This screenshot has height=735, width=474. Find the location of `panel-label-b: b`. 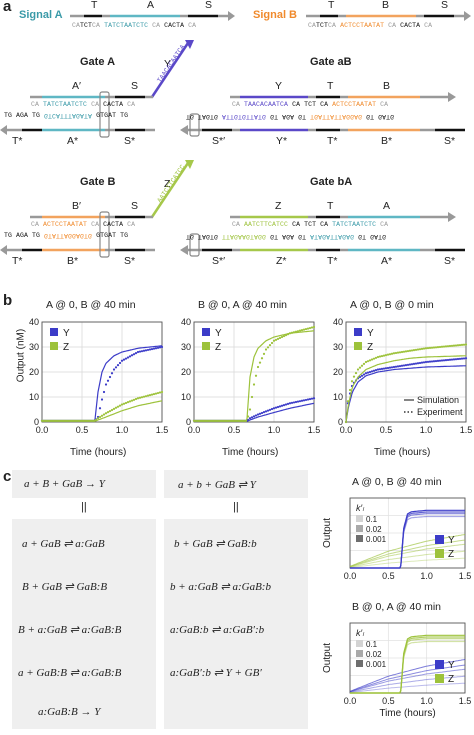

panel-label-b: b is located at coordinates (8, 300).